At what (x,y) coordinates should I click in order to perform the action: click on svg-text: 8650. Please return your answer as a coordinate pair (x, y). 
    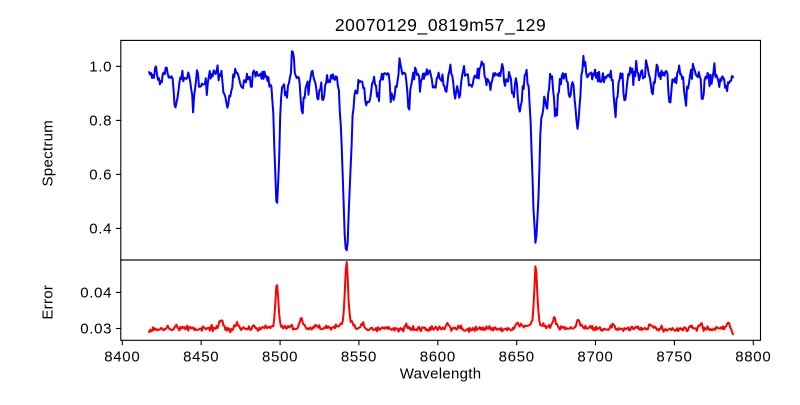
    Looking at the image, I should click on (517, 356).